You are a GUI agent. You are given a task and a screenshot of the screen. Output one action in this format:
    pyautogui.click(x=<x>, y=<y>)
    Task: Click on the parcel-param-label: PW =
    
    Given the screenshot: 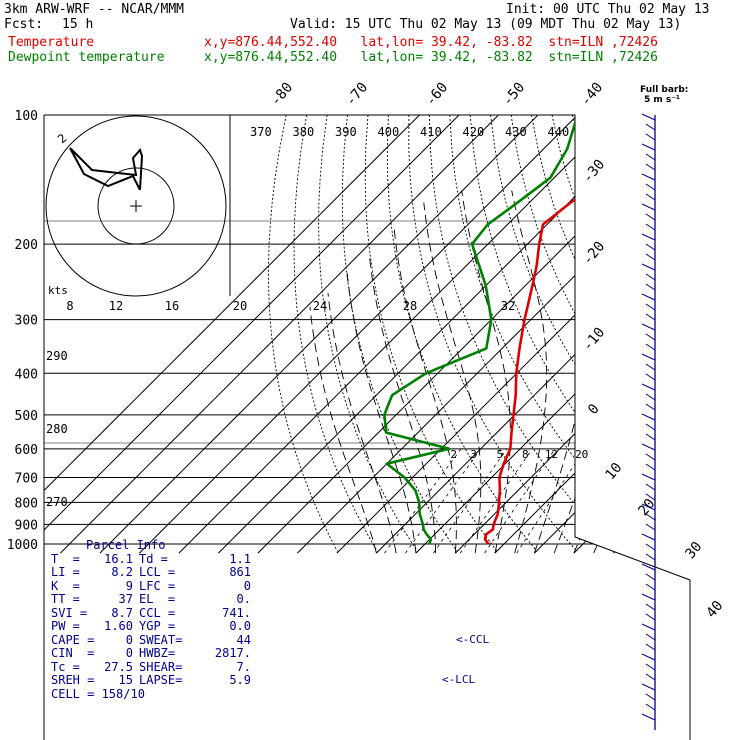 What is the action you would take?
    pyautogui.click(x=65, y=626)
    